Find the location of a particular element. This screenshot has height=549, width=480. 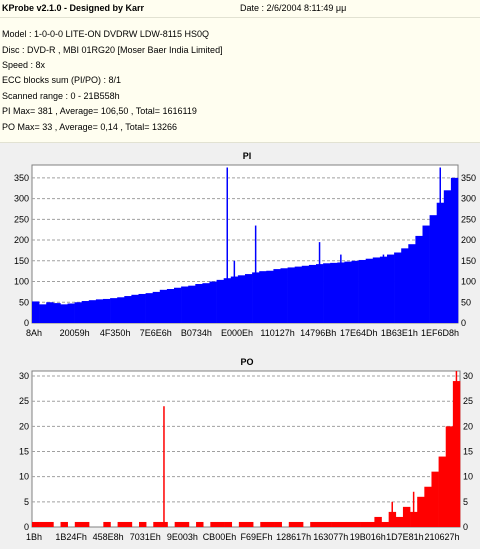

header-divider is located at coordinates (240, 17).